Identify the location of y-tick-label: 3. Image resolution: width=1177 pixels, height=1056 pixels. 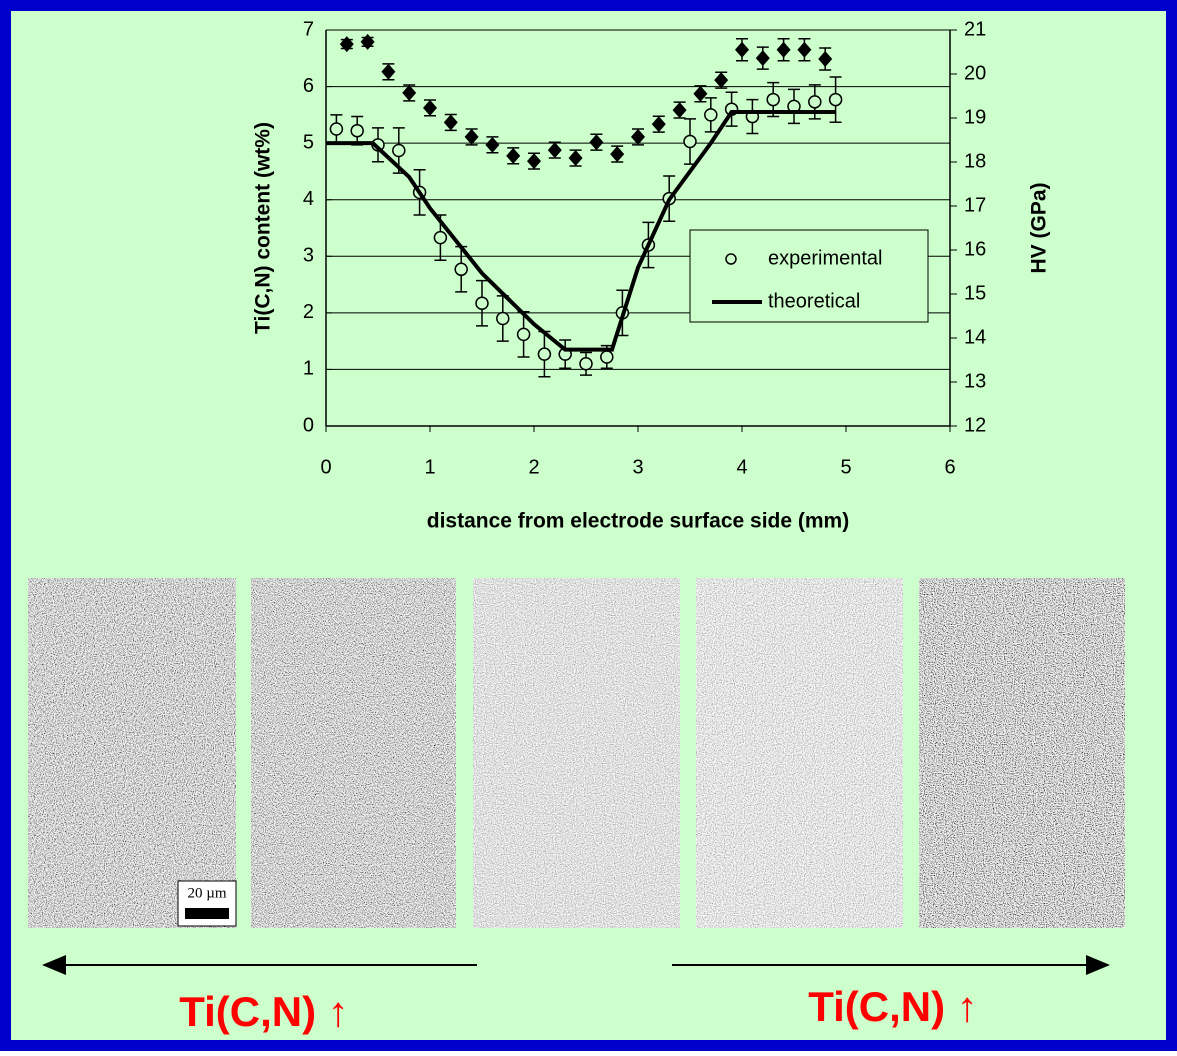
(308, 256).